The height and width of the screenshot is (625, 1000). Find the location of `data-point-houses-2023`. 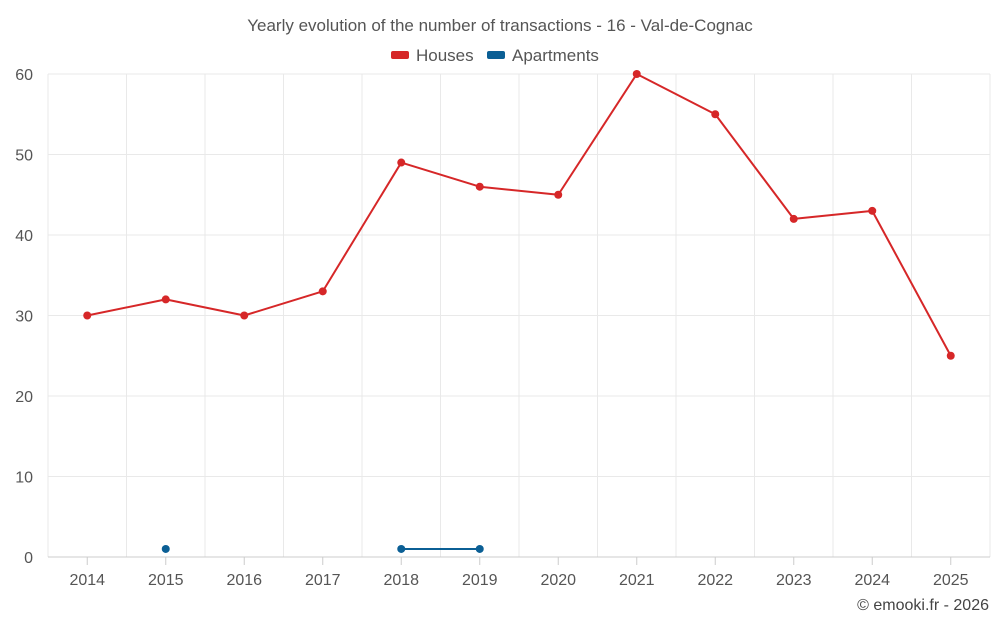

data-point-houses-2023 is located at coordinates (793, 218).